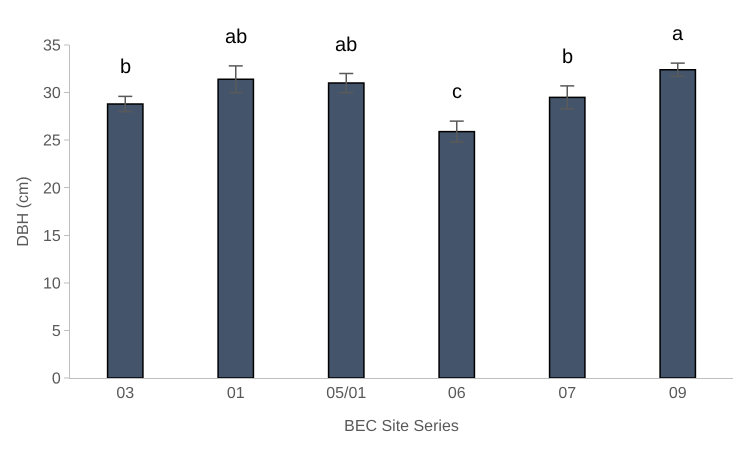  What do you see at coordinates (677, 393) in the screenshot?
I see `x-tick-label: 09` at bounding box center [677, 393].